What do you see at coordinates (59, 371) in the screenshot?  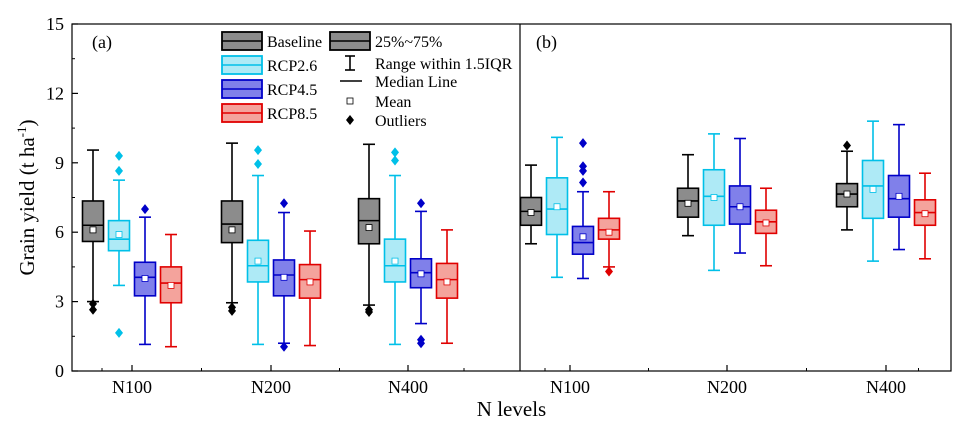 I see `y-tick-label-0: 0` at bounding box center [59, 371].